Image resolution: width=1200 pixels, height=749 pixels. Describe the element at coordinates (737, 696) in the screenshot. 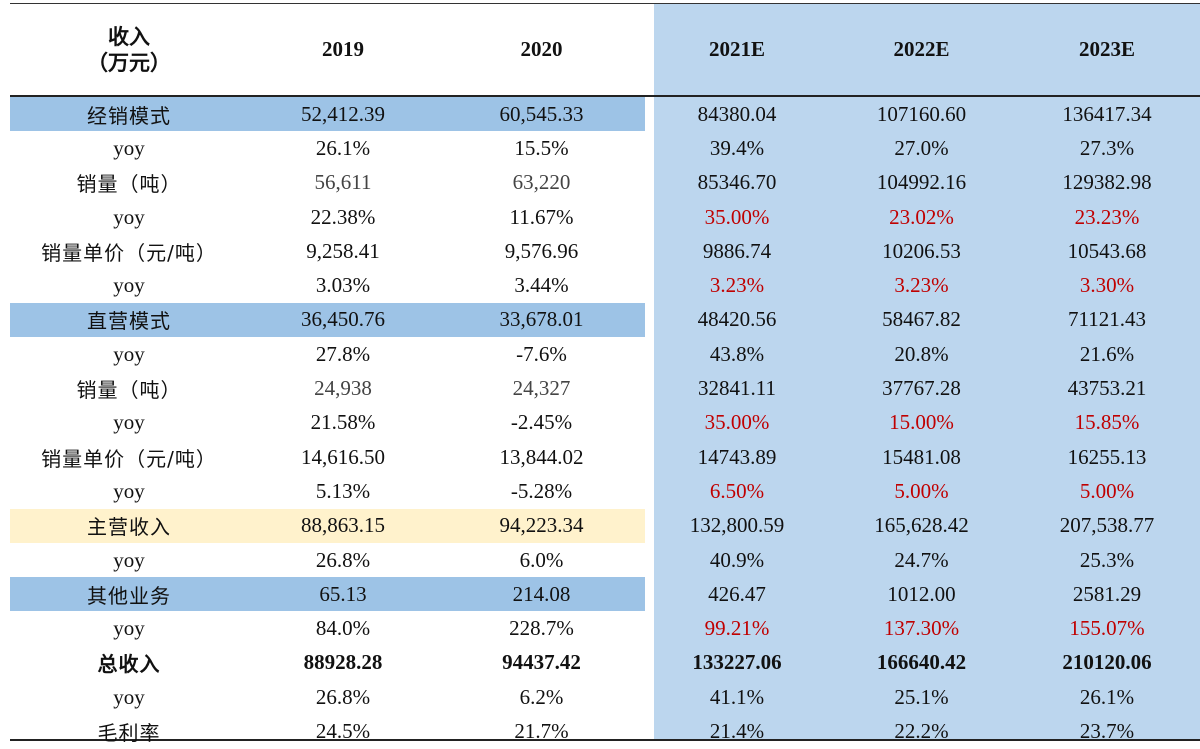

I see `forecast-value-cell: 41.1%` at that location.